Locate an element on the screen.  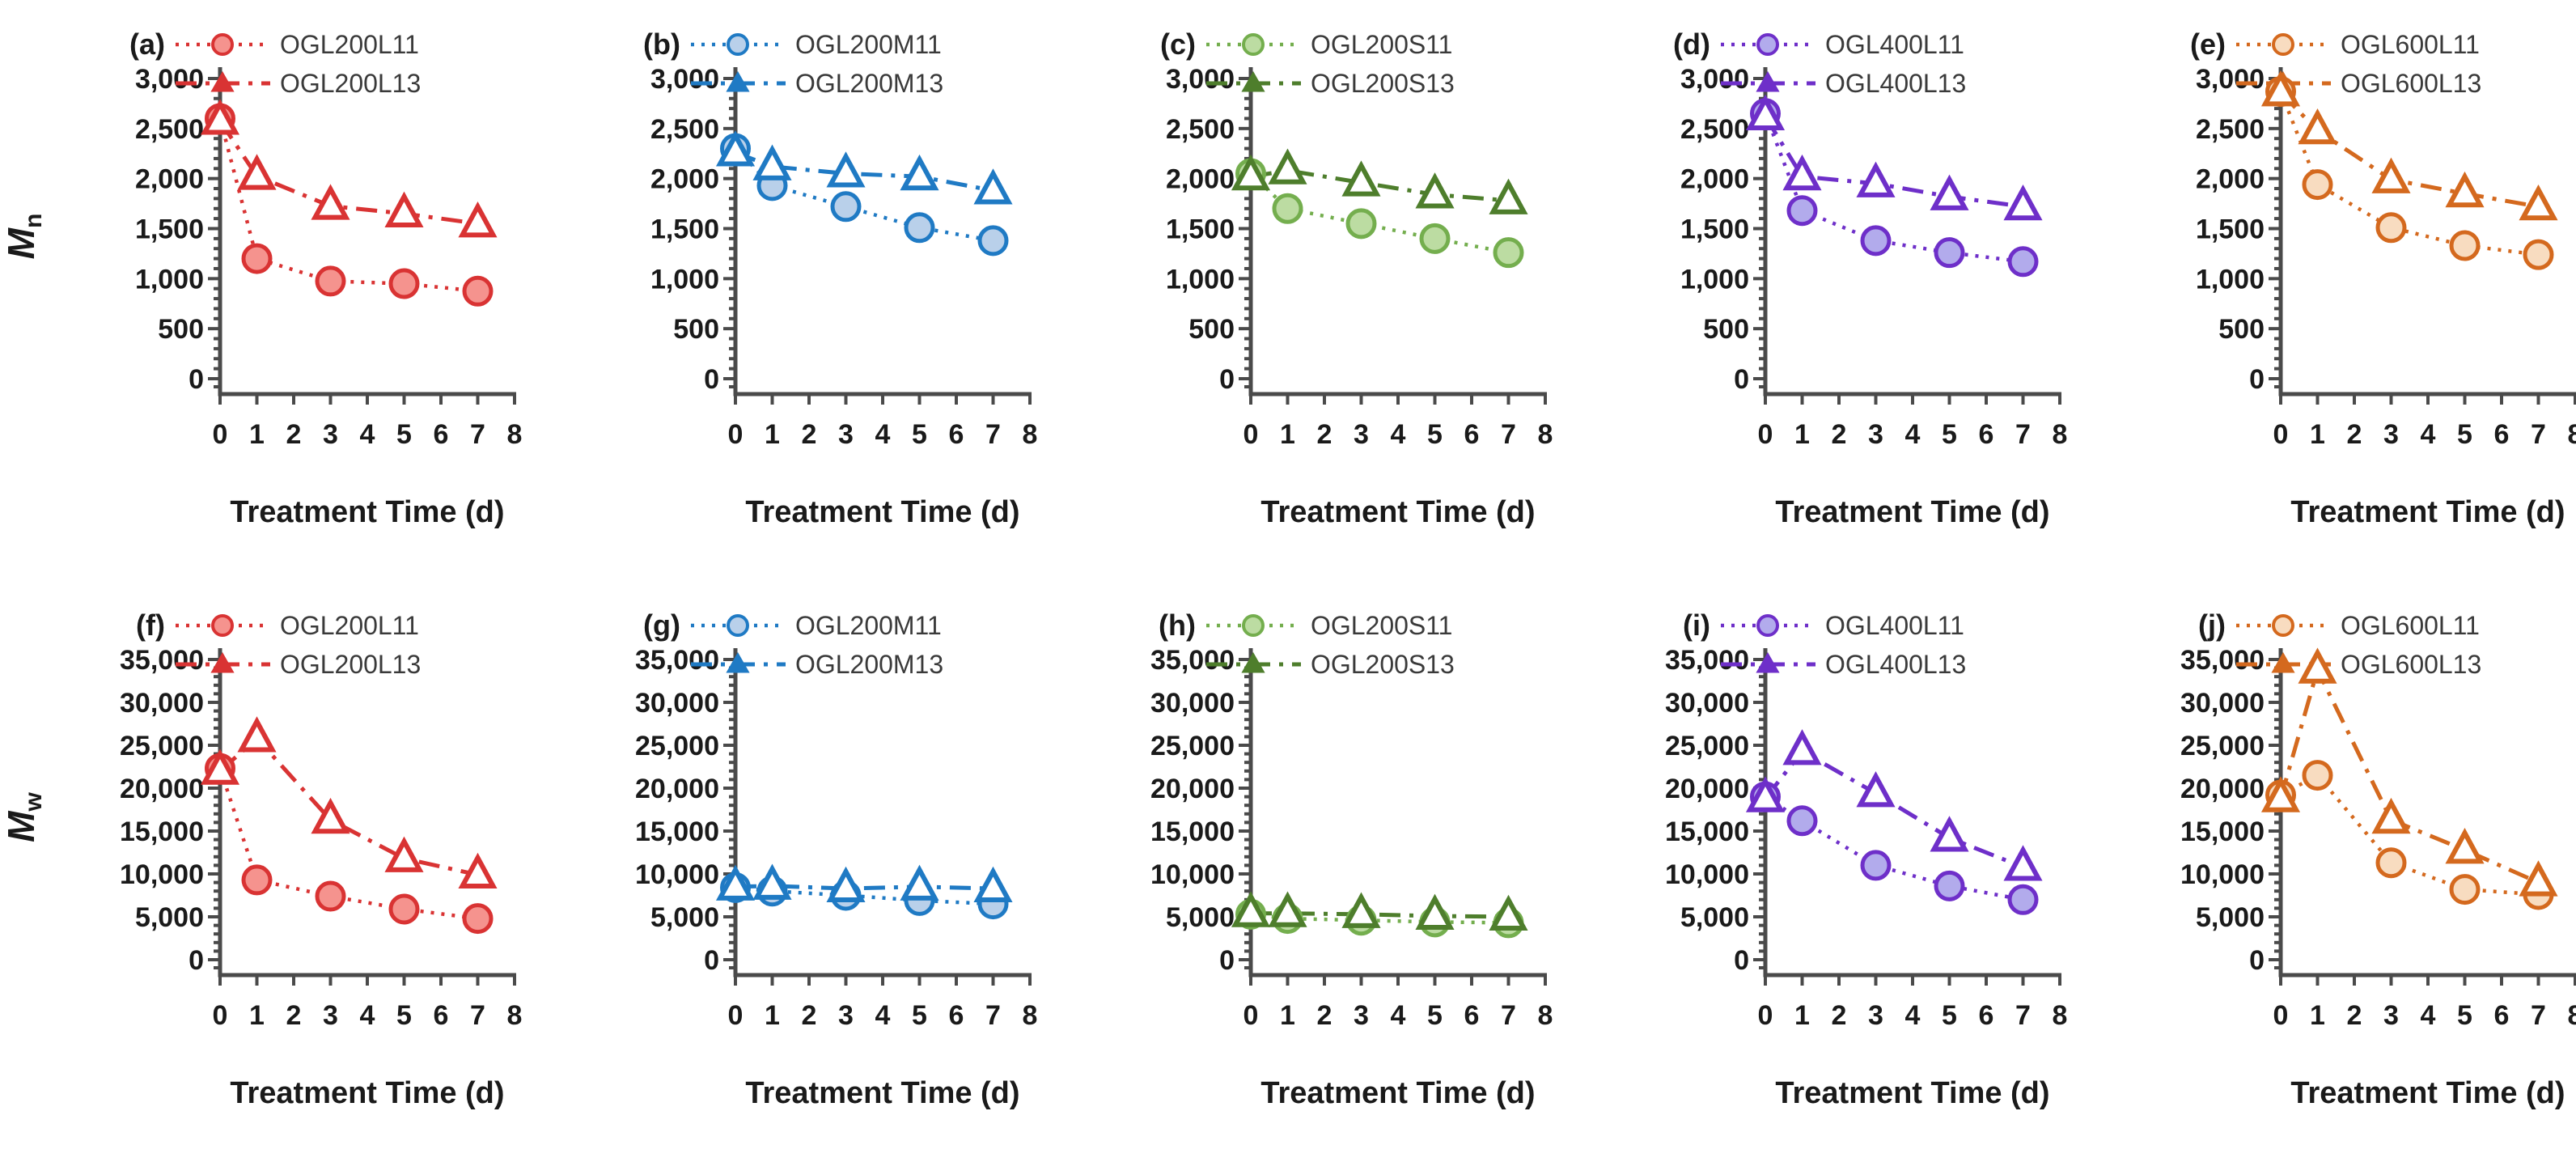
data-point-OGL200M13 is located at coordinates (735, 882).